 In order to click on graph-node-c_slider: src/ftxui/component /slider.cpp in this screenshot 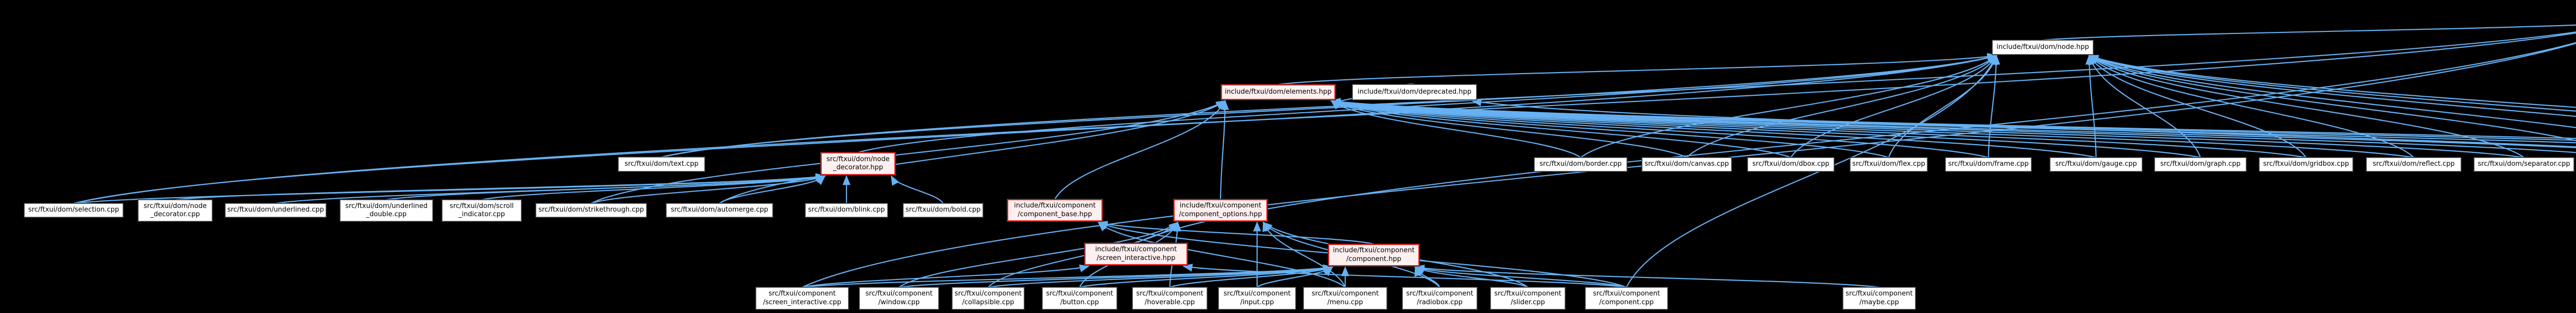, I will do `click(1527, 298)`.